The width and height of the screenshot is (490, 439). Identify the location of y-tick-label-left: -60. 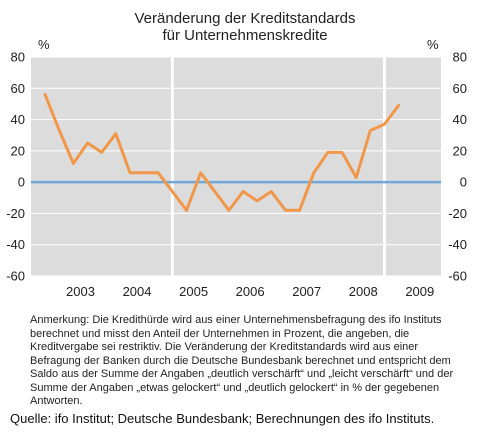
(15, 276).